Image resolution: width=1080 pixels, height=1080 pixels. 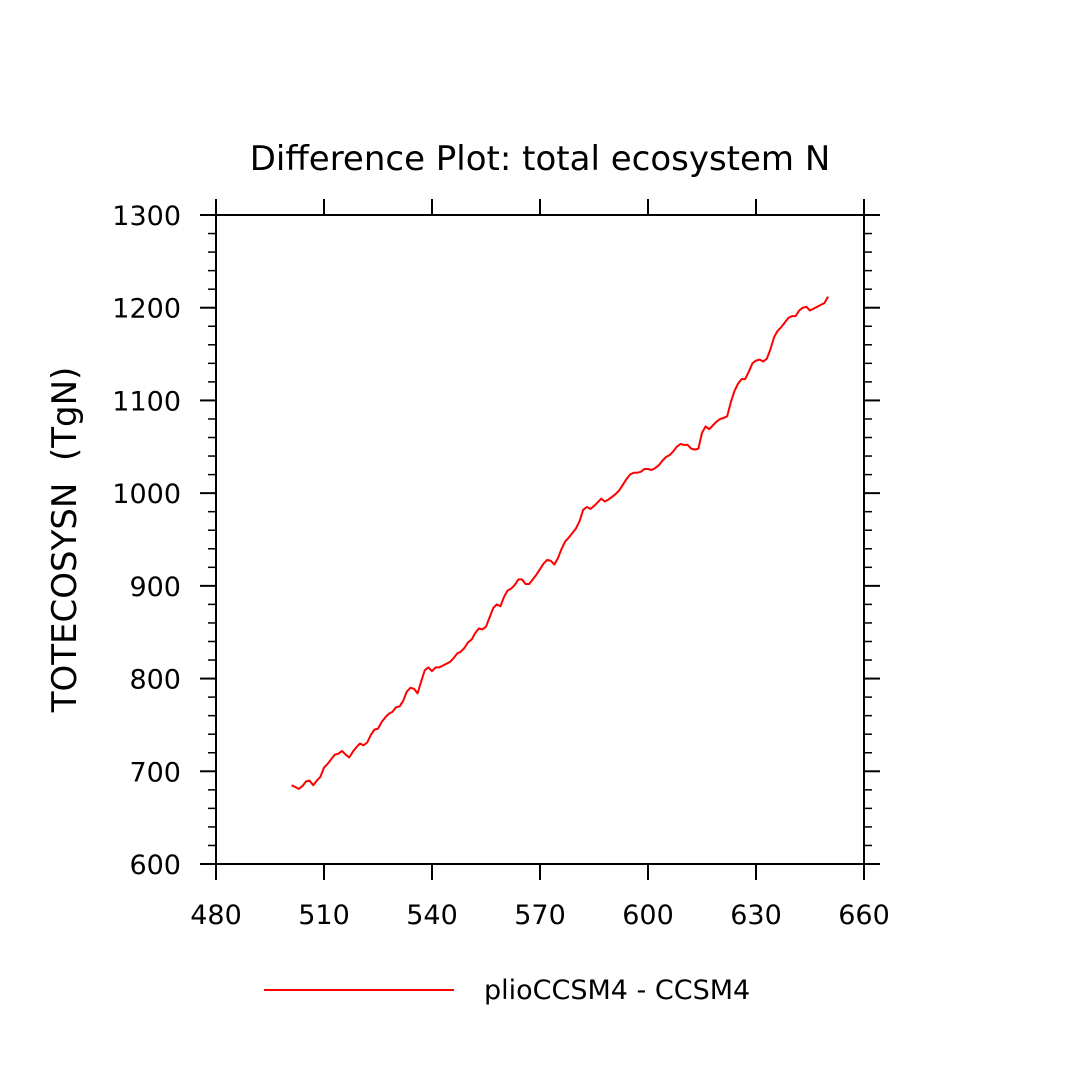 What do you see at coordinates (756, 915) in the screenshot?
I see `x-tick-label: 630` at bounding box center [756, 915].